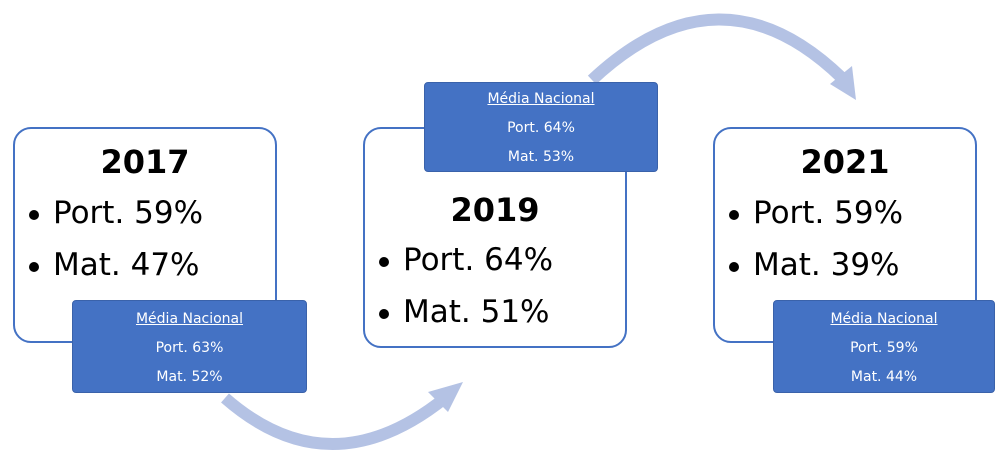 This screenshot has width=995, height=452. Describe the element at coordinates (843, 83) in the screenshot. I see `arrowhead-top` at that location.